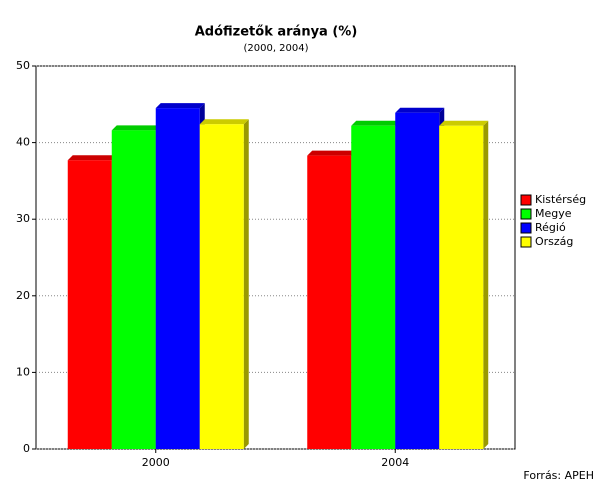 The image size is (600, 486). Describe the element at coordinates (276, 32) in the screenshot. I see `chart-title: Adófizetők aránya (%)` at that location.